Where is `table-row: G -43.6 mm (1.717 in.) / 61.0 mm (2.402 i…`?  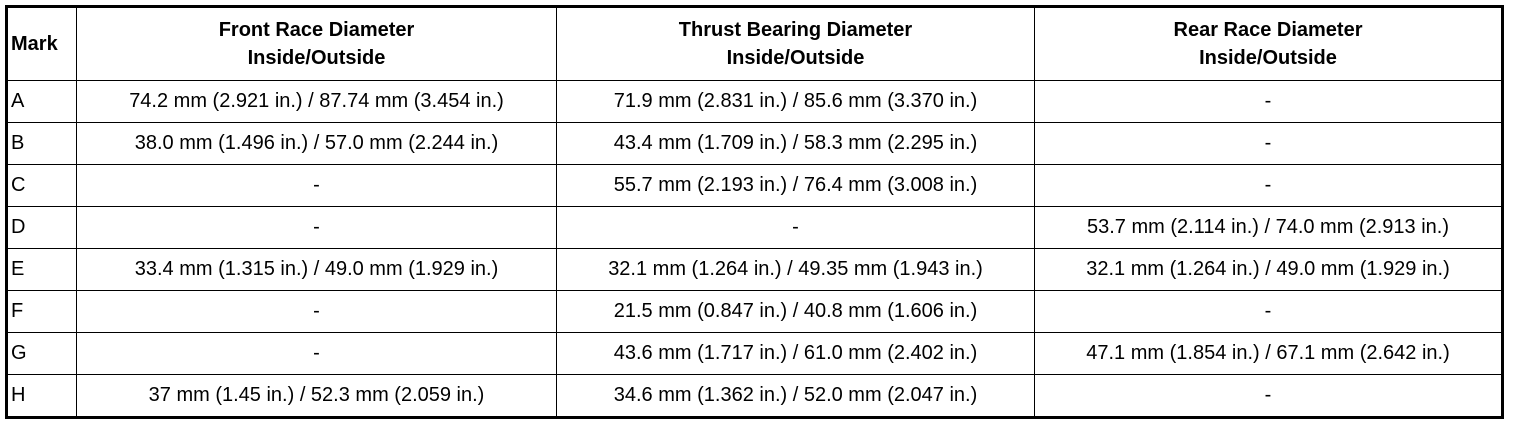 table-row: G -43.6 mm (1.717 in.) / 61.0 mm (2.402 i… is located at coordinates (754, 353).